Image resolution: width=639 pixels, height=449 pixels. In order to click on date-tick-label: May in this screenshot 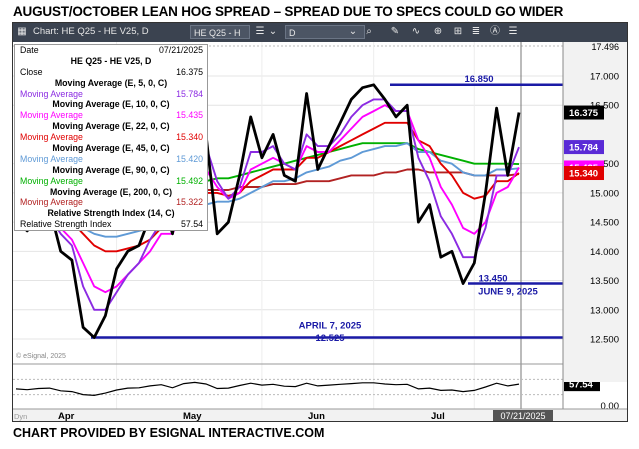, I will do `click(192, 416)`.